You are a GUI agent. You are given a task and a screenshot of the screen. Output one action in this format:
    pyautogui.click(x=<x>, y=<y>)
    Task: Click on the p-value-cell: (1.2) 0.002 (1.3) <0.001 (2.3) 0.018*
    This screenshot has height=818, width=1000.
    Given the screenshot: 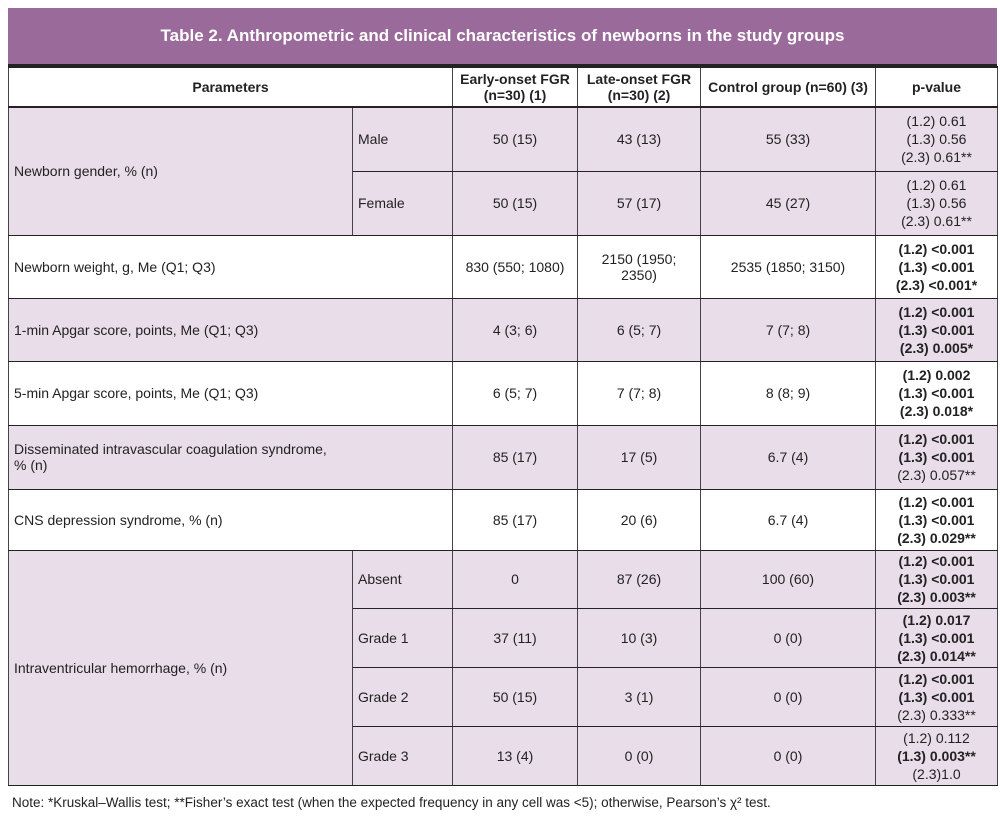 What is the action you would take?
    pyautogui.click(x=936, y=393)
    